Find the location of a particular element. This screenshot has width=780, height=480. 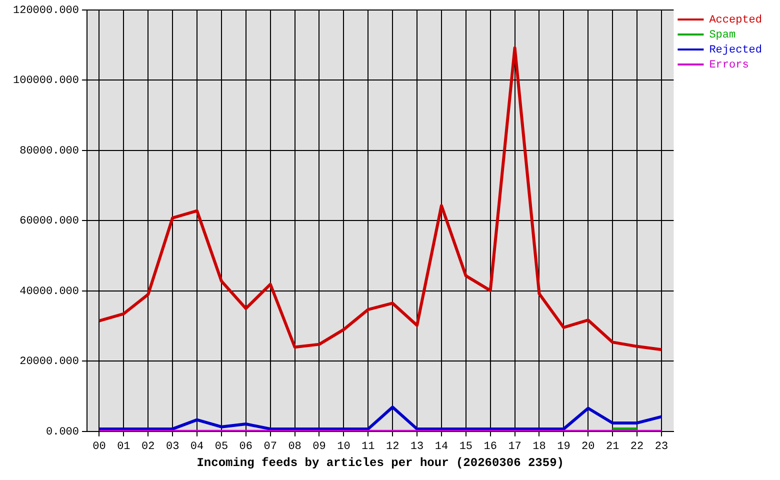

y-tick-label: 100000.000 is located at coordinates (46, 81).